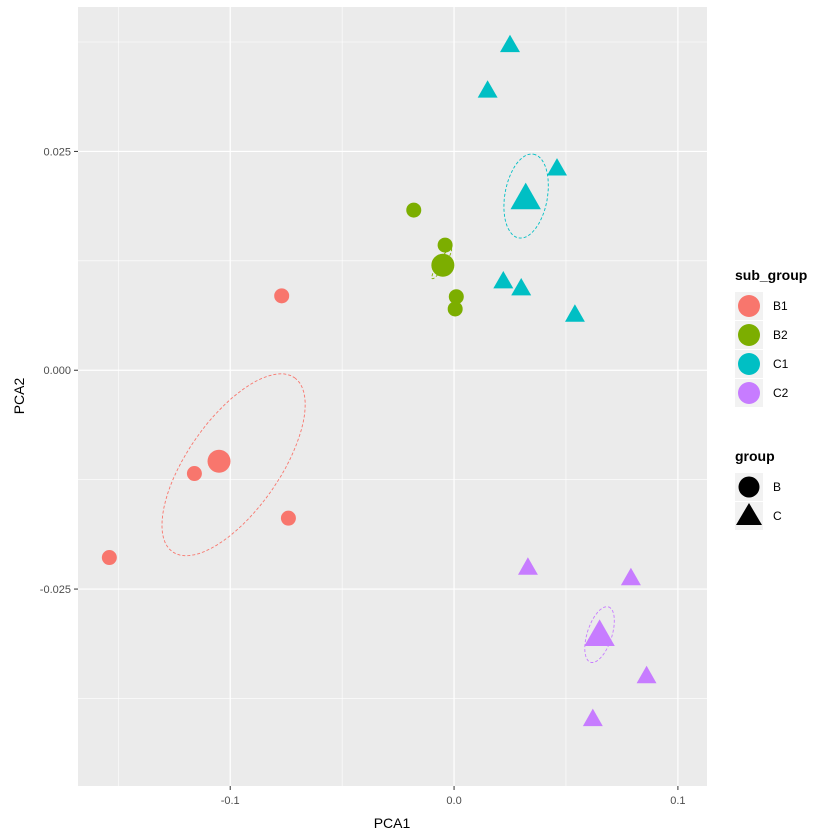 The image size is (840, 840). I want to click on ellipse-c1, so click(526, 196).